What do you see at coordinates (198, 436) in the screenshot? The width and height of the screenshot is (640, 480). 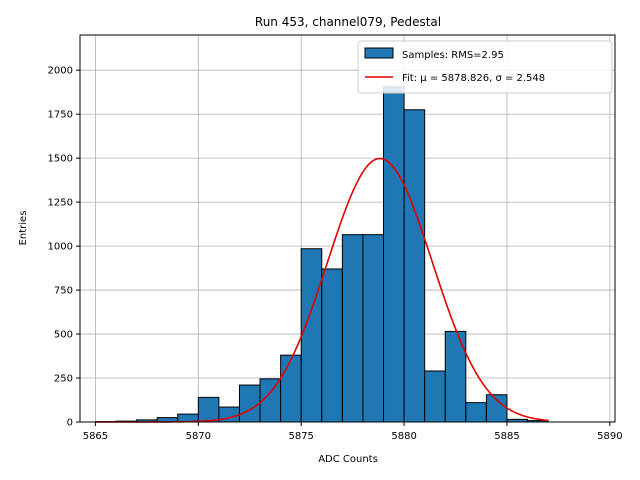 I see `x-tick-label-1: 5870` at bounding box center [198, 436].